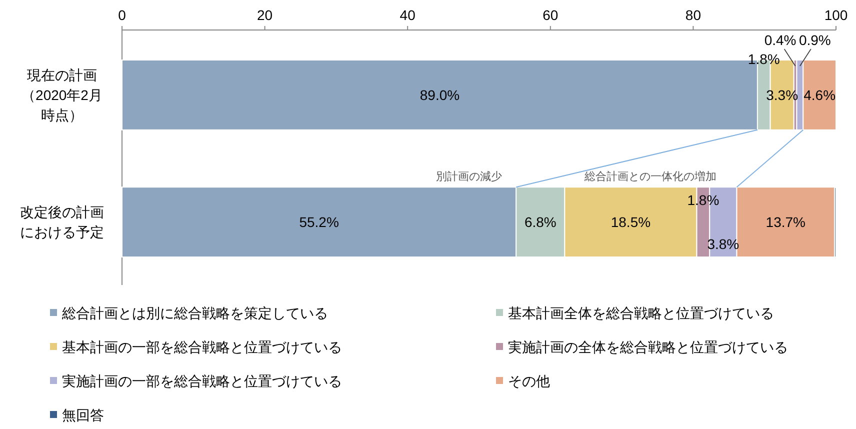 This screenshot has width=856, height=429. What do you see at coordinates (693, 15) in the screenshot?
I see `x-tick-label: 80` at bounding box center [693, 15].